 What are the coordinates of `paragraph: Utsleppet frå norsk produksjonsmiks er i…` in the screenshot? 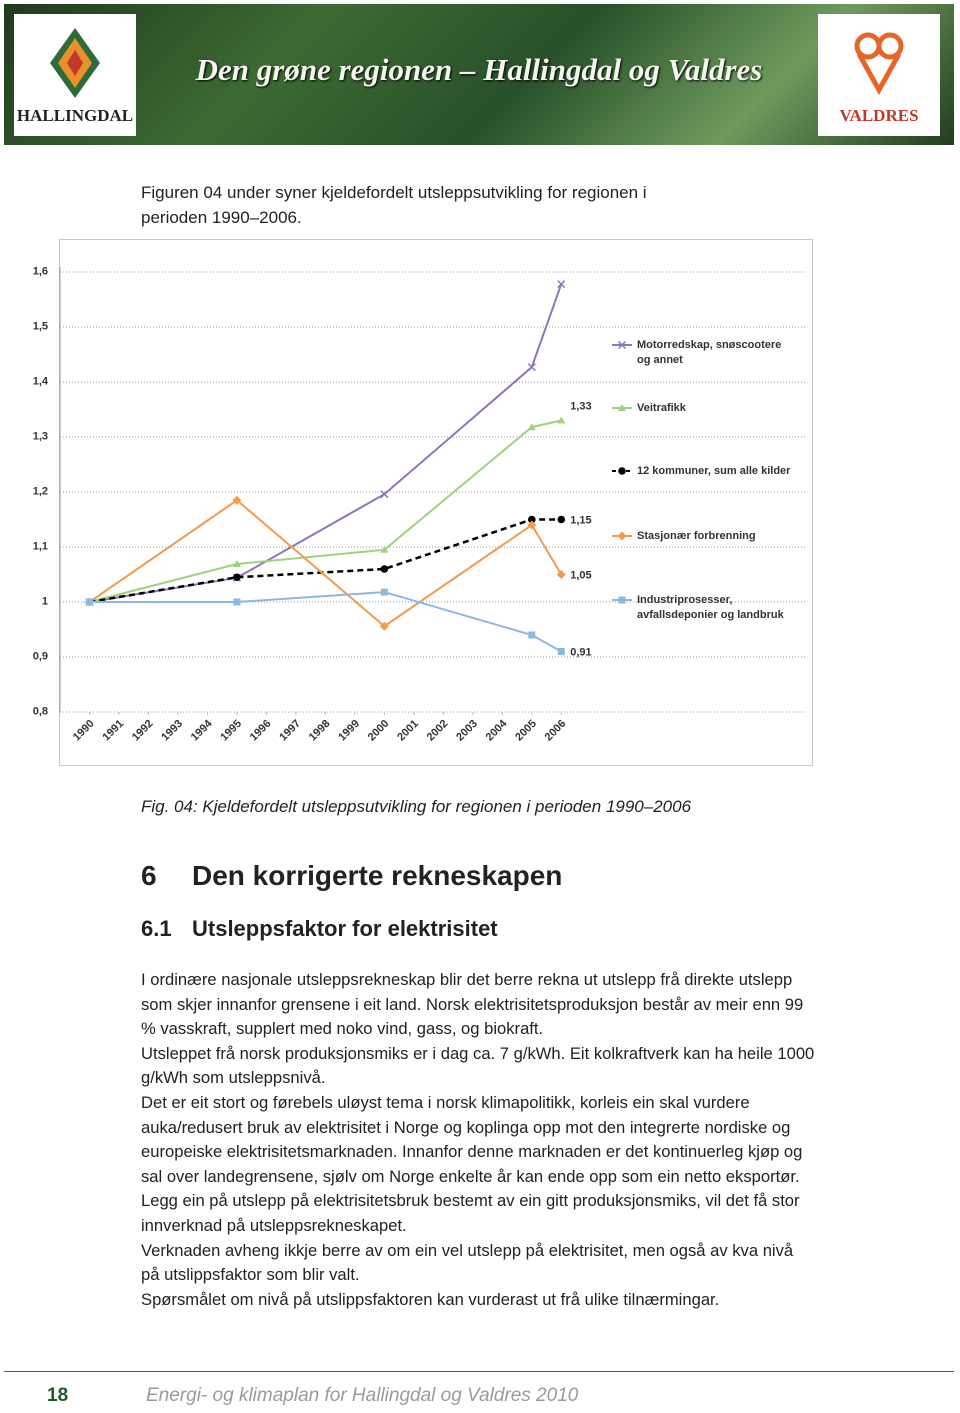 It's located at (478, 1065).